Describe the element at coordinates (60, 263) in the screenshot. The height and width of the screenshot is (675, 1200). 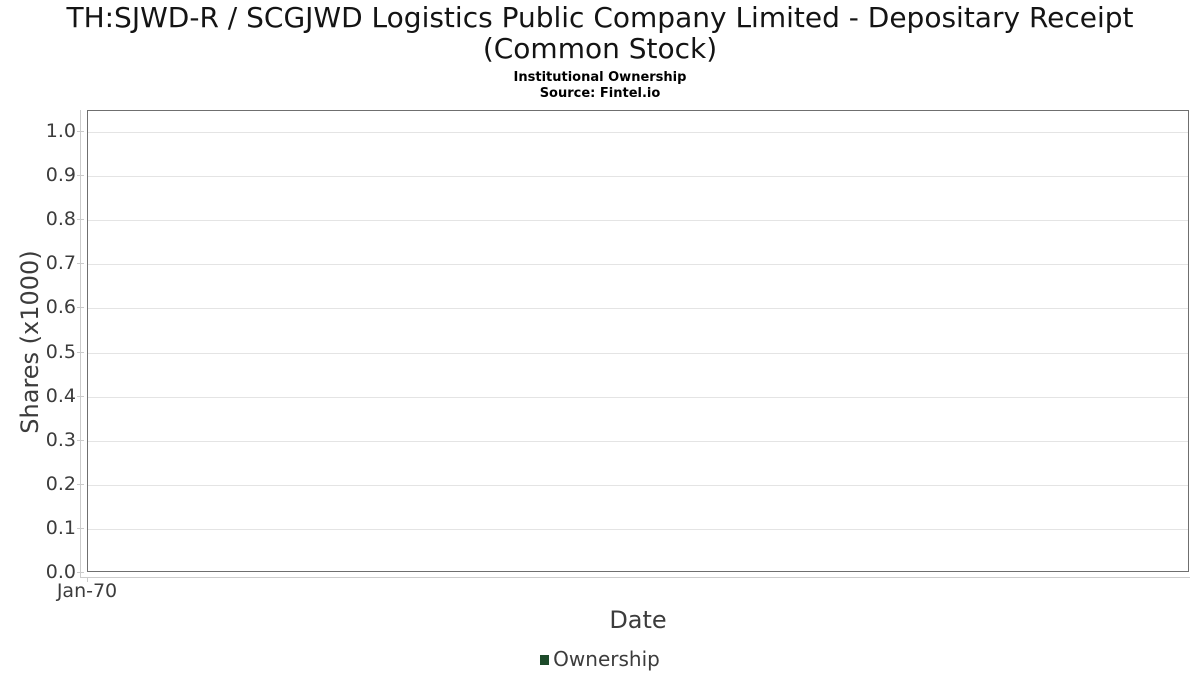
I see `y-tick-label: 0.7` at that location.